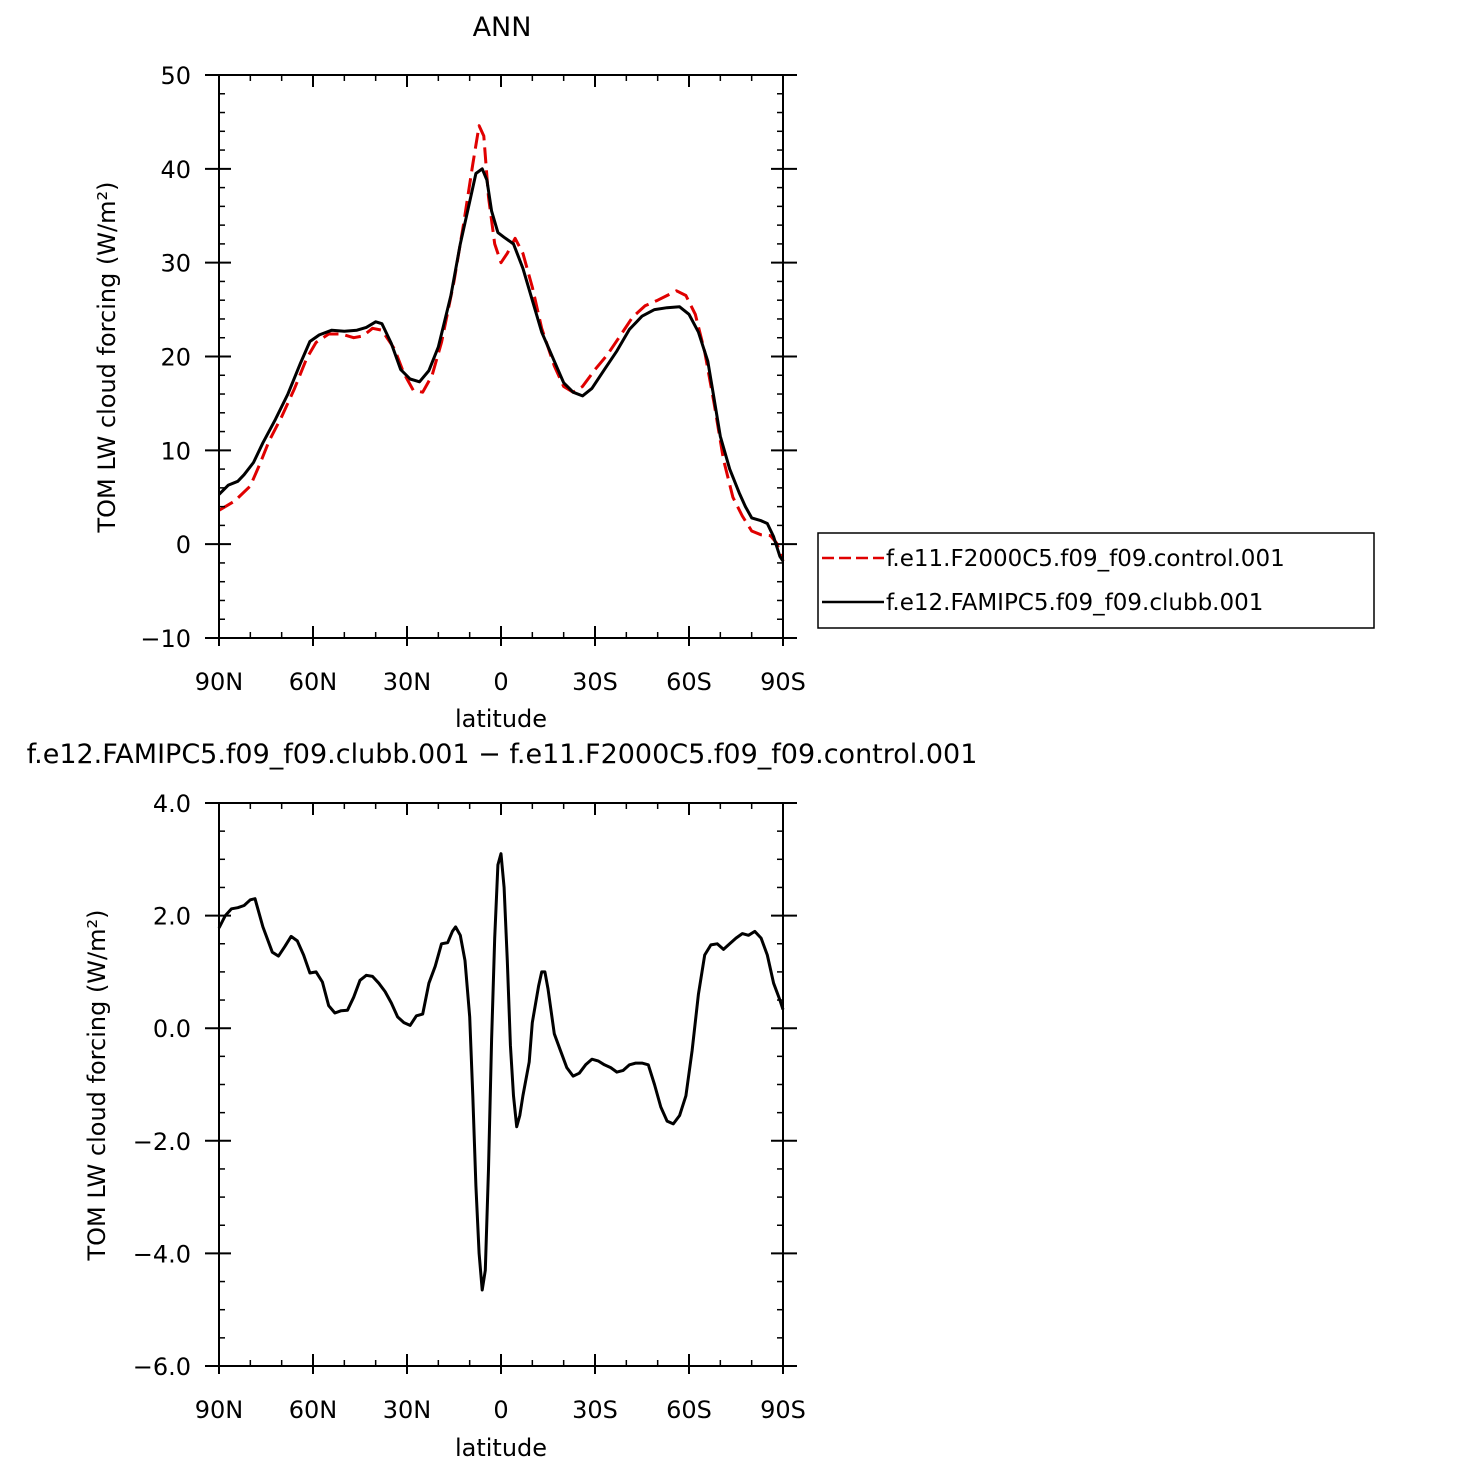  What do you see at coordinates (407, 1410) in the screenshot?
I see `bottom-x-tick-label: 30N` at bounding box center [407, 1410].